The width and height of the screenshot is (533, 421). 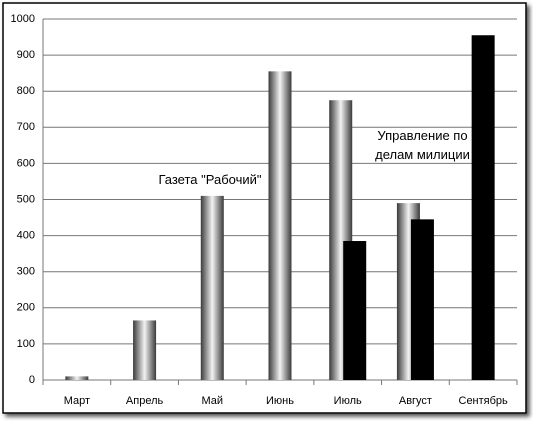 I want to click on x-tick-label: Август, so click(x=415, y=401).